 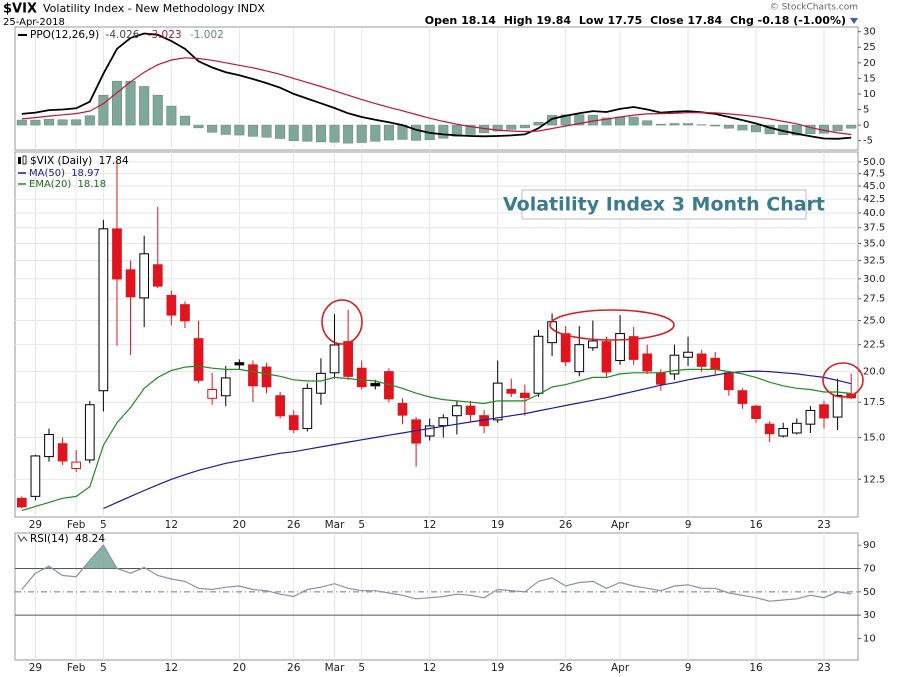 I want to click on y-tick-label: 45.0, so click(x=874, y=186).